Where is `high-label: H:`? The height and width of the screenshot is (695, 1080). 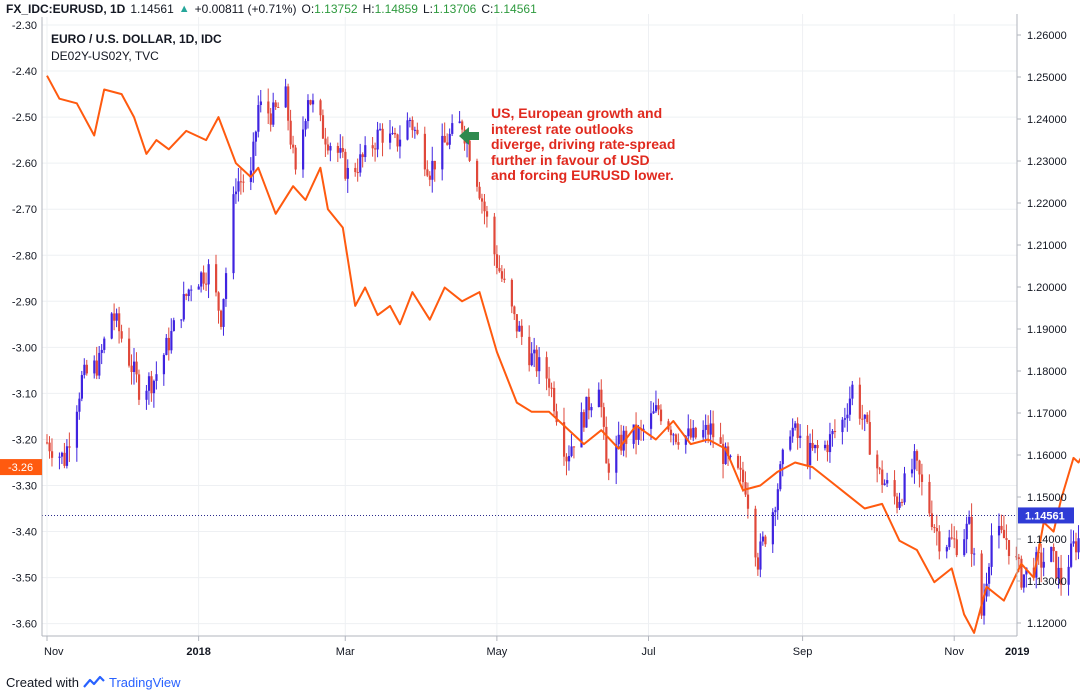
high-label: H: is located at coordinates (368, 9).